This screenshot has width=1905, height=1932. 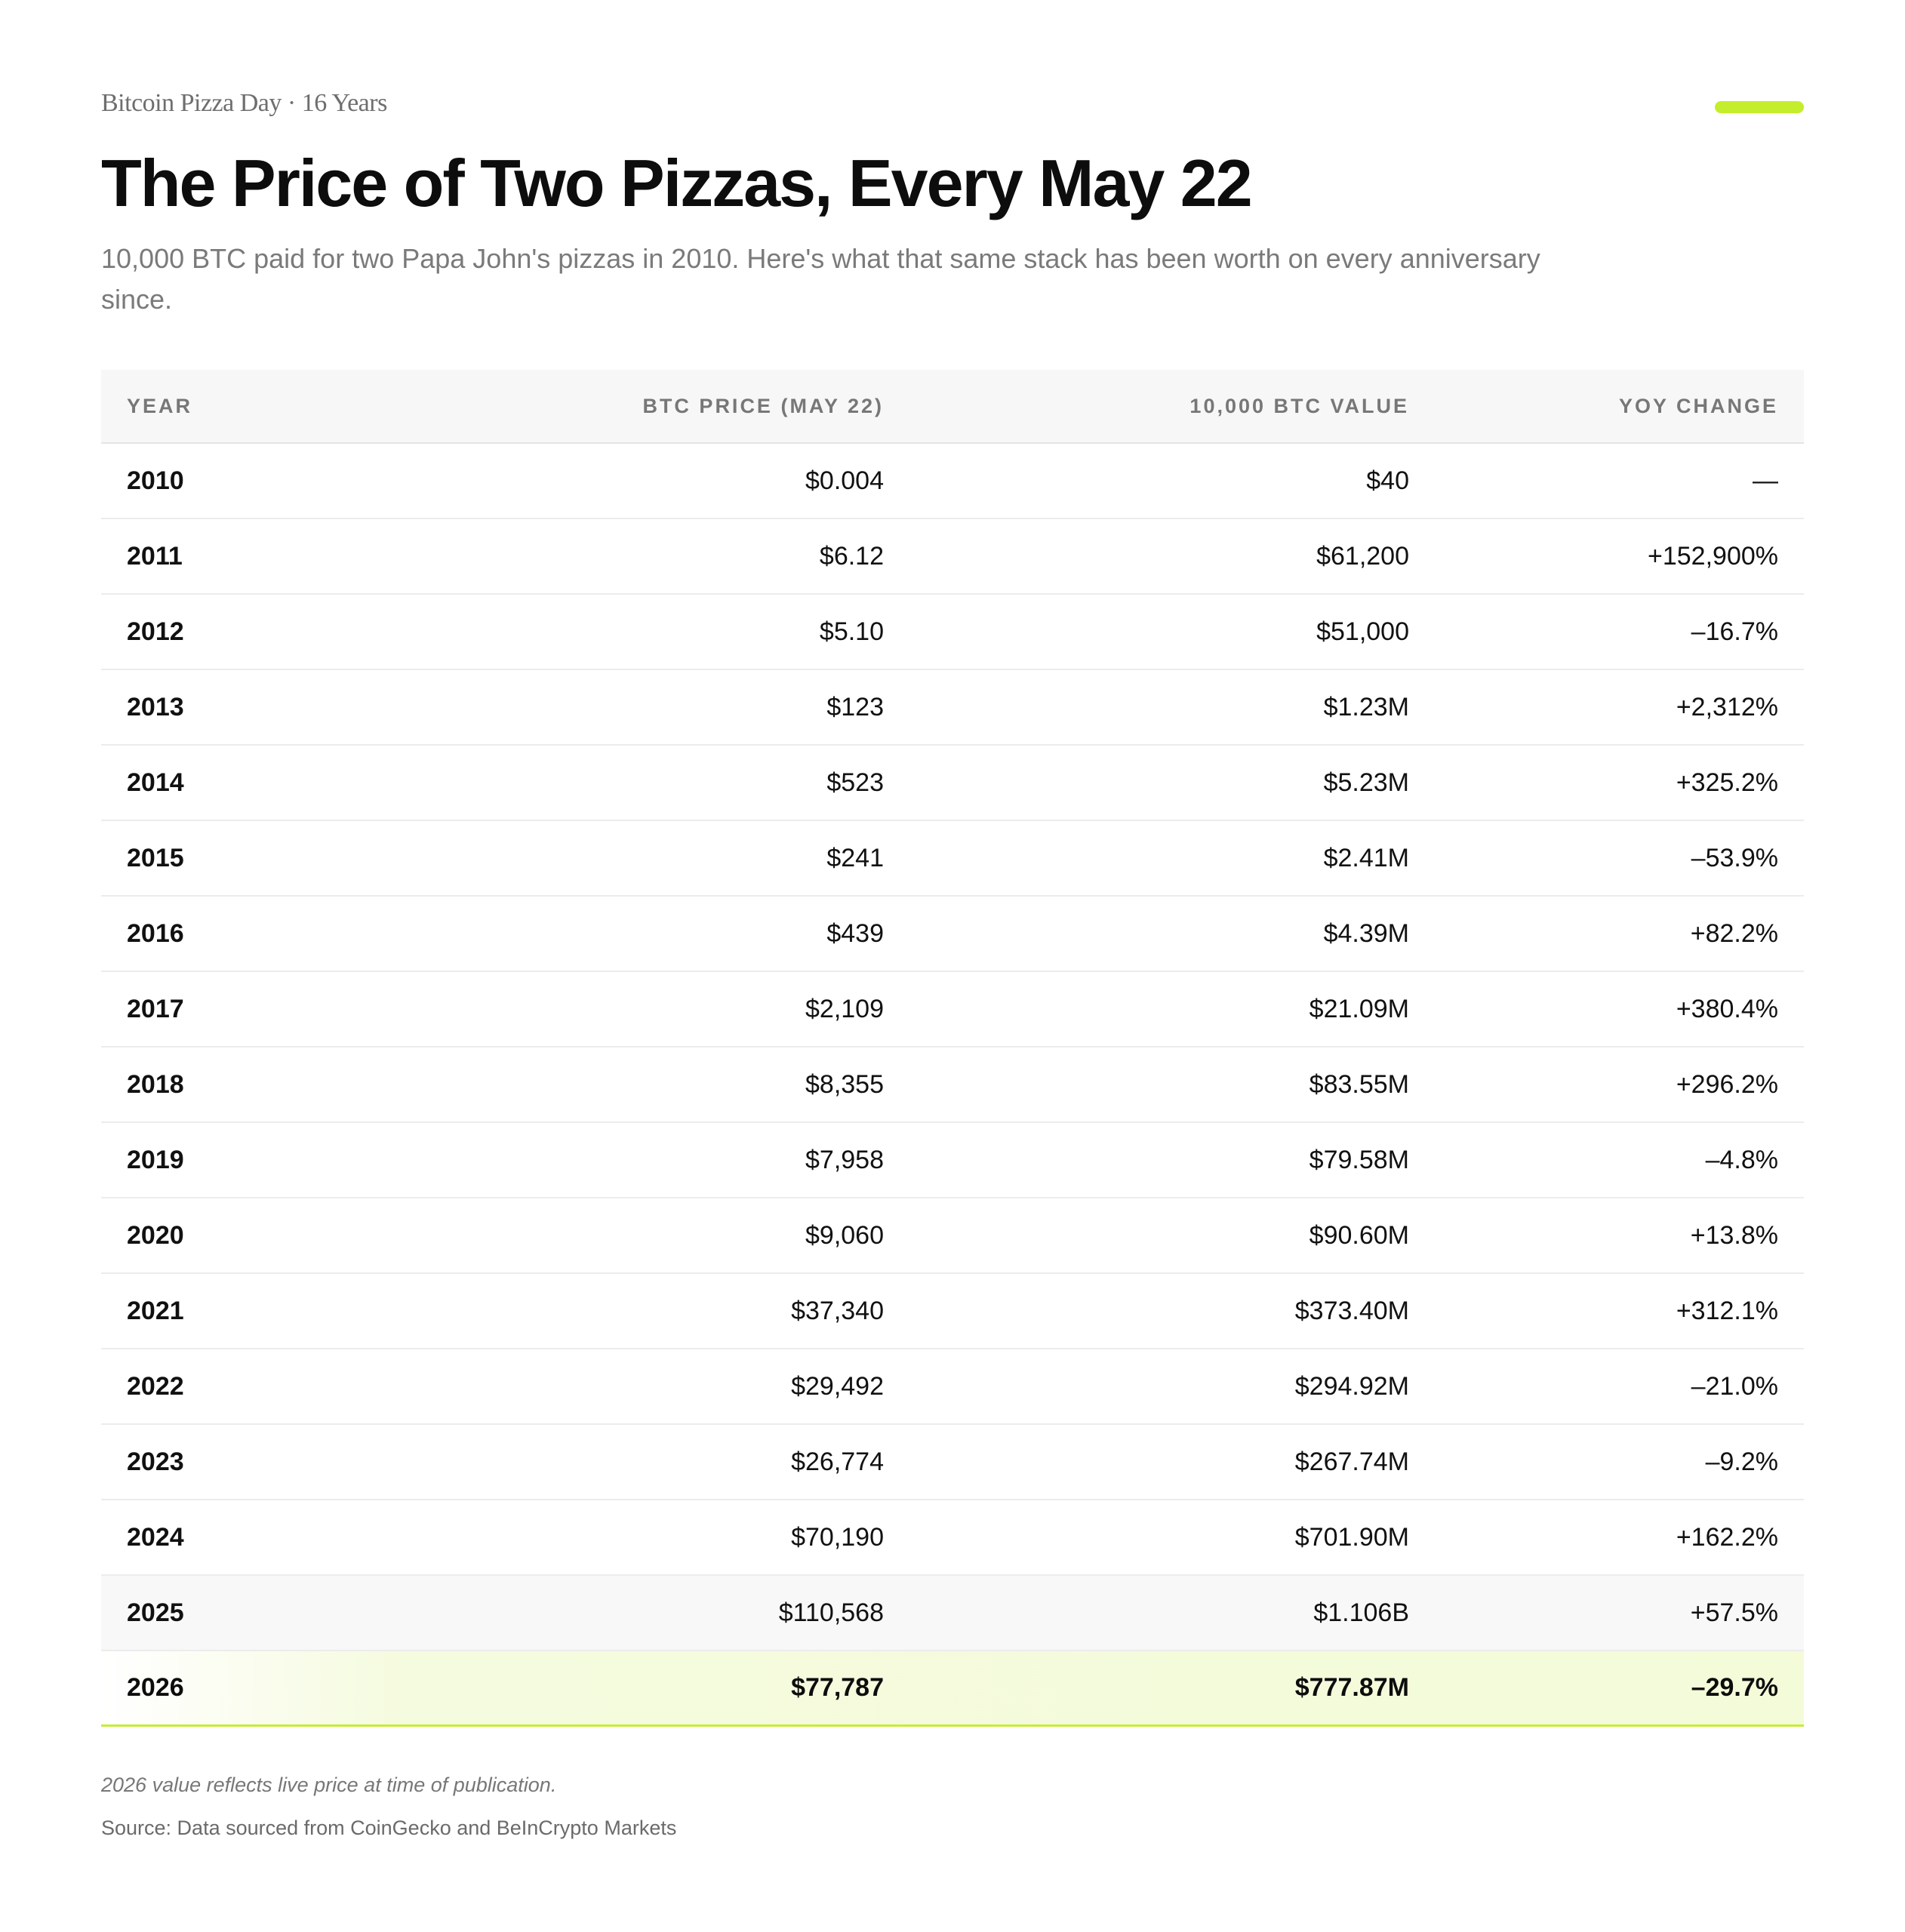 I want to click on yoy-change-cell: –21.0%, so click(x=1734, y=1386).